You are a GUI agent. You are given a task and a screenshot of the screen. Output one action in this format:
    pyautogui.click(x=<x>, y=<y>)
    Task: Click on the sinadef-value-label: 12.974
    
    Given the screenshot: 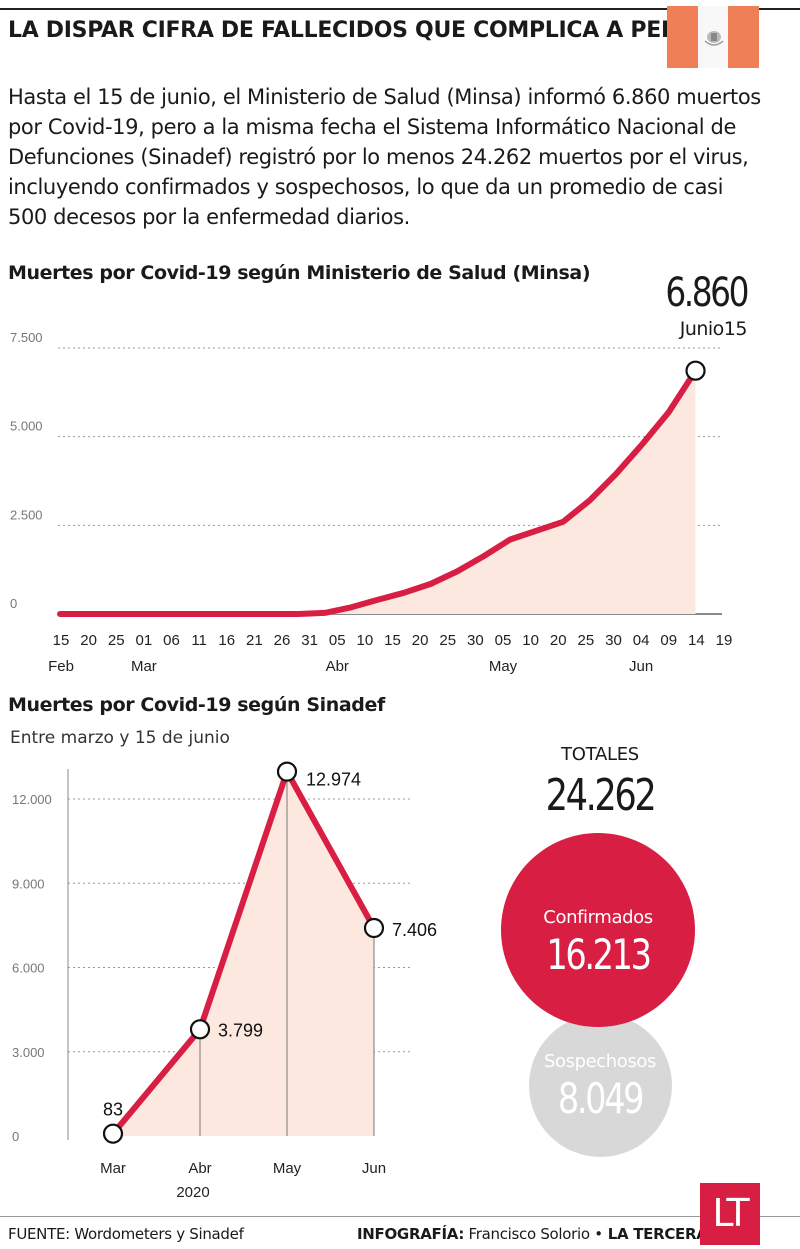 What is the action you would take?
    pyautogui.click(x=333, y=780)
    